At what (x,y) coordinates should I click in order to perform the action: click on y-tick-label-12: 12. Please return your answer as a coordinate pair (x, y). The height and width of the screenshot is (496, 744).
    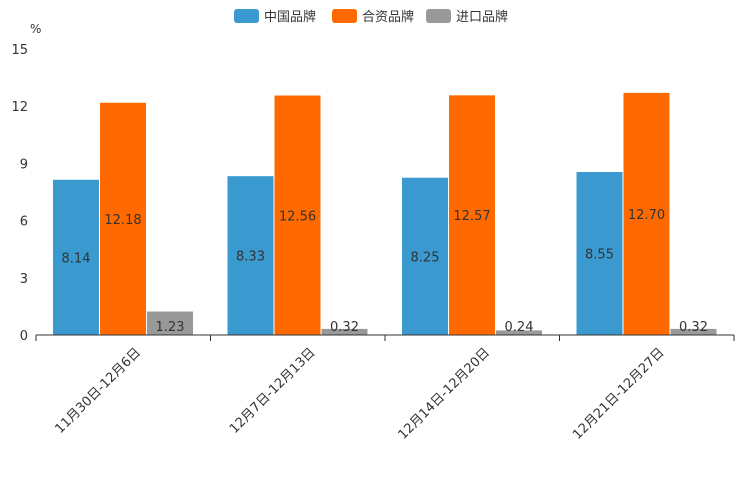
    Looking at the image, I should click on (19, 107).